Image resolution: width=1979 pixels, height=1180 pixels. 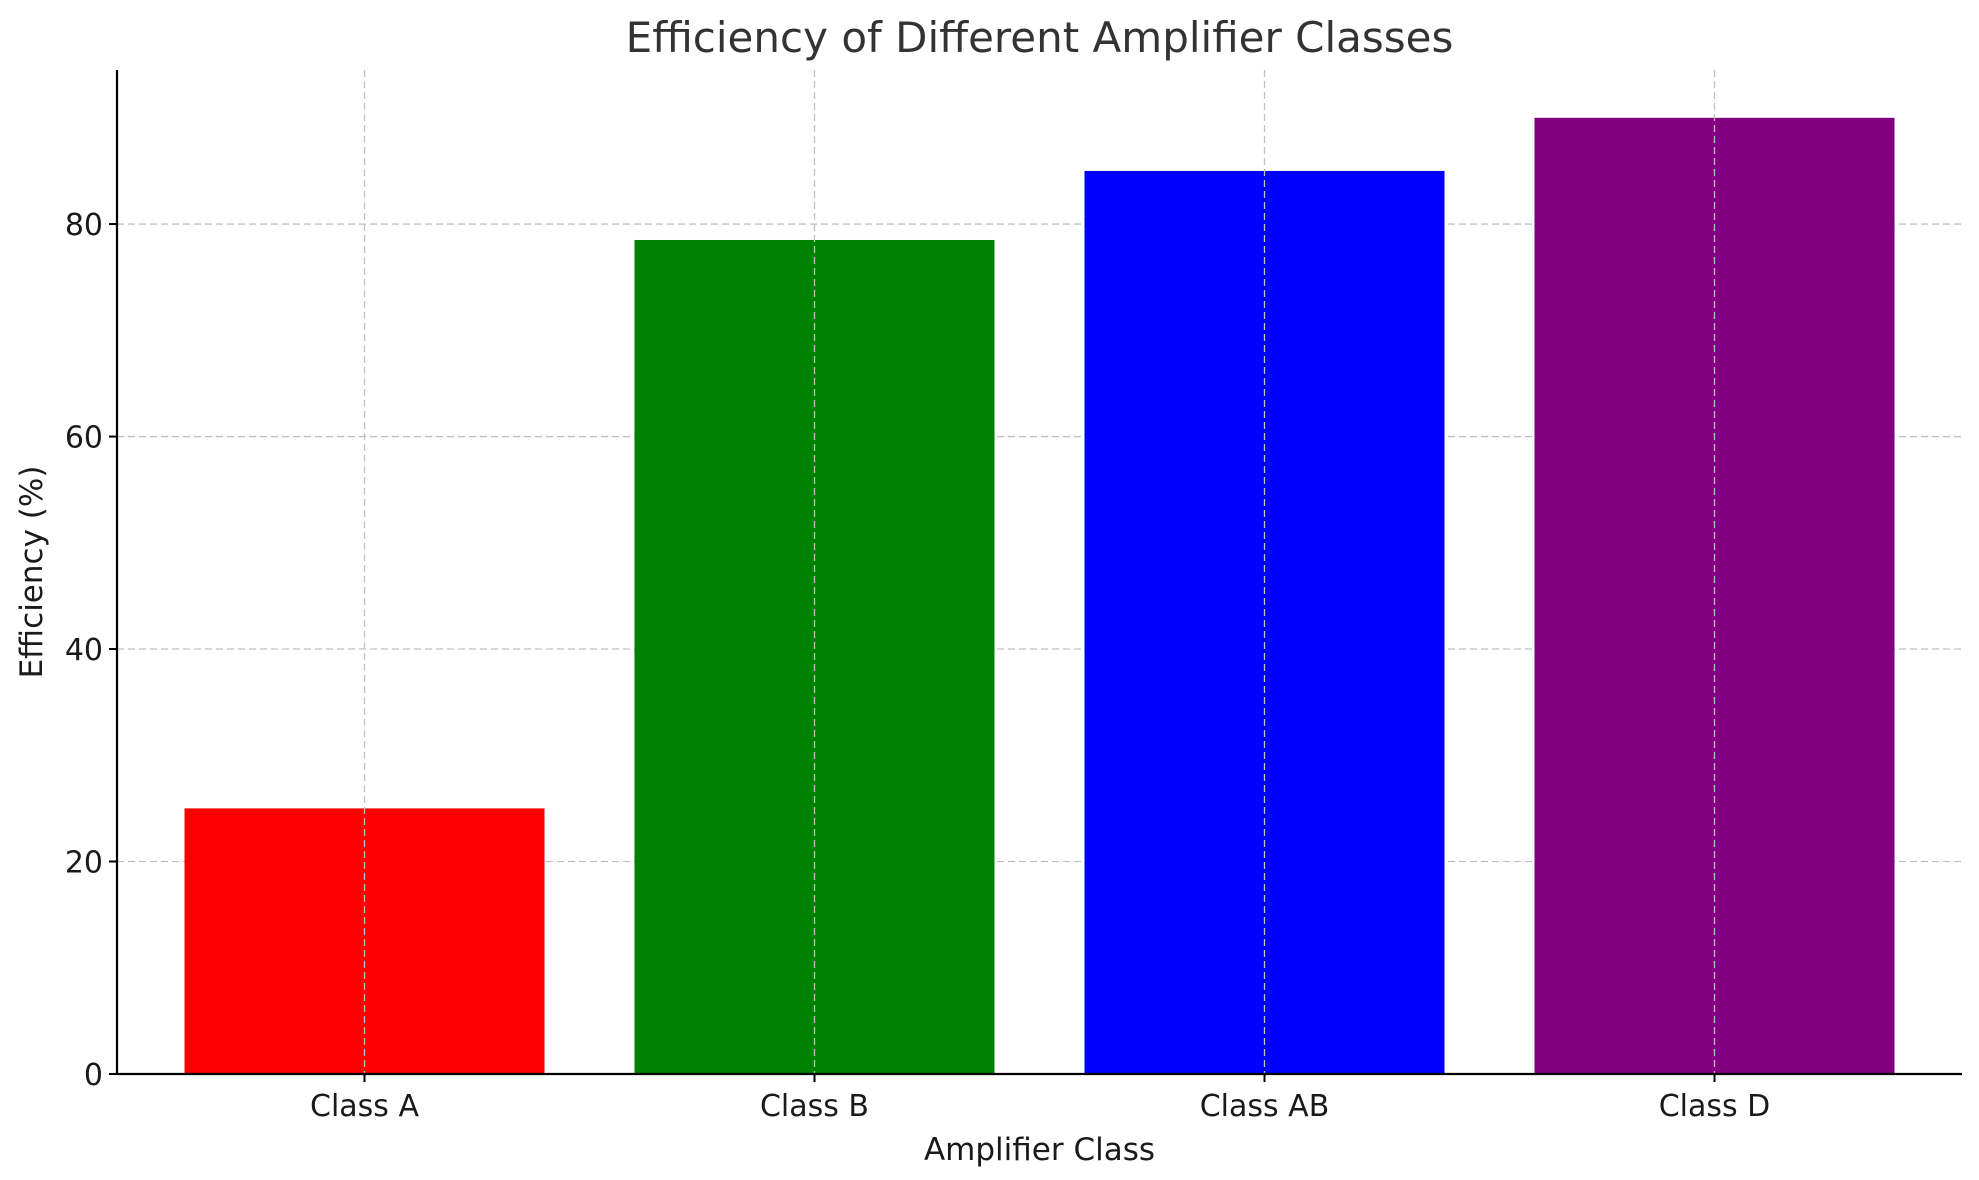 What do you see at coordinates (84, 863) in the screenshot?
I see `y-tick-label: 20` at bounding box center [84, 863].